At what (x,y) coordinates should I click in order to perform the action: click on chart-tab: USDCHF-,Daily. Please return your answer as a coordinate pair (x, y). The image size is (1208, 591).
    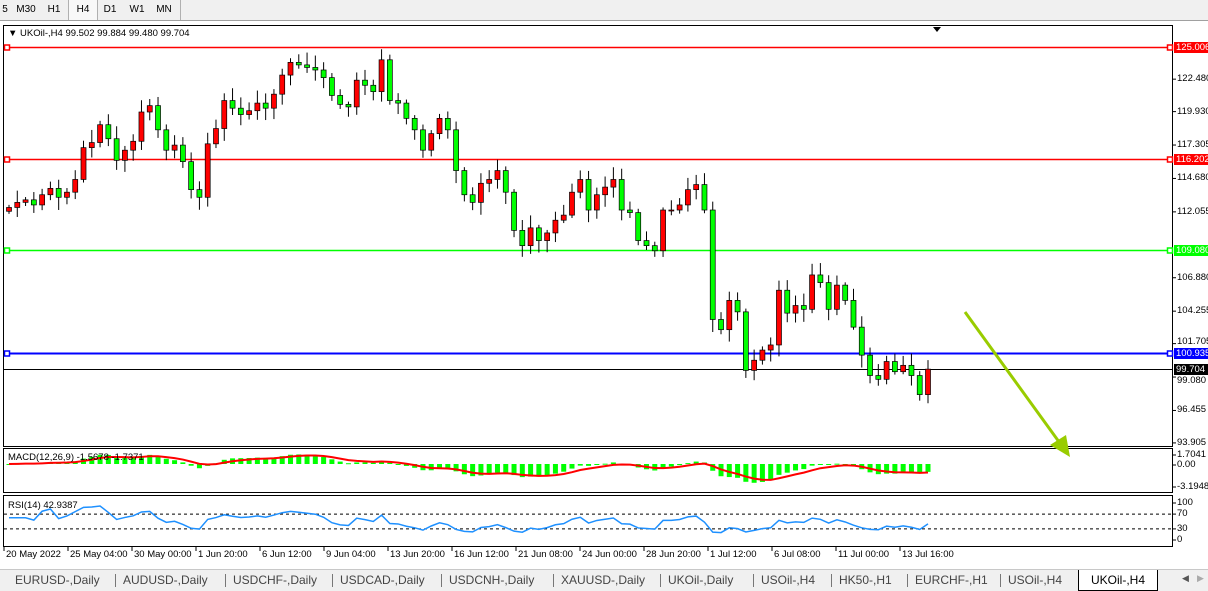
    Looking at the image, I should click on (275, 580).